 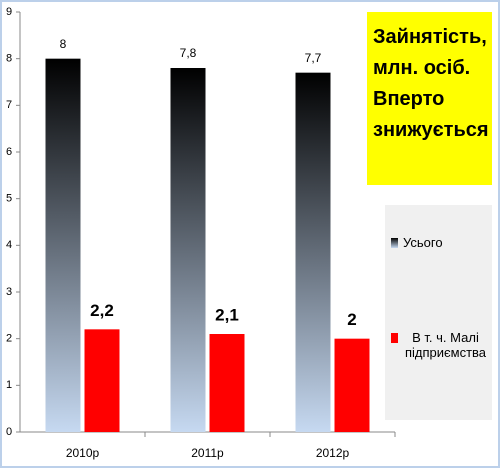 What do you see at coordinates (9, 432) in the screenshot?
I see `y-tick-label: 0` at bounding box center [9, 432].